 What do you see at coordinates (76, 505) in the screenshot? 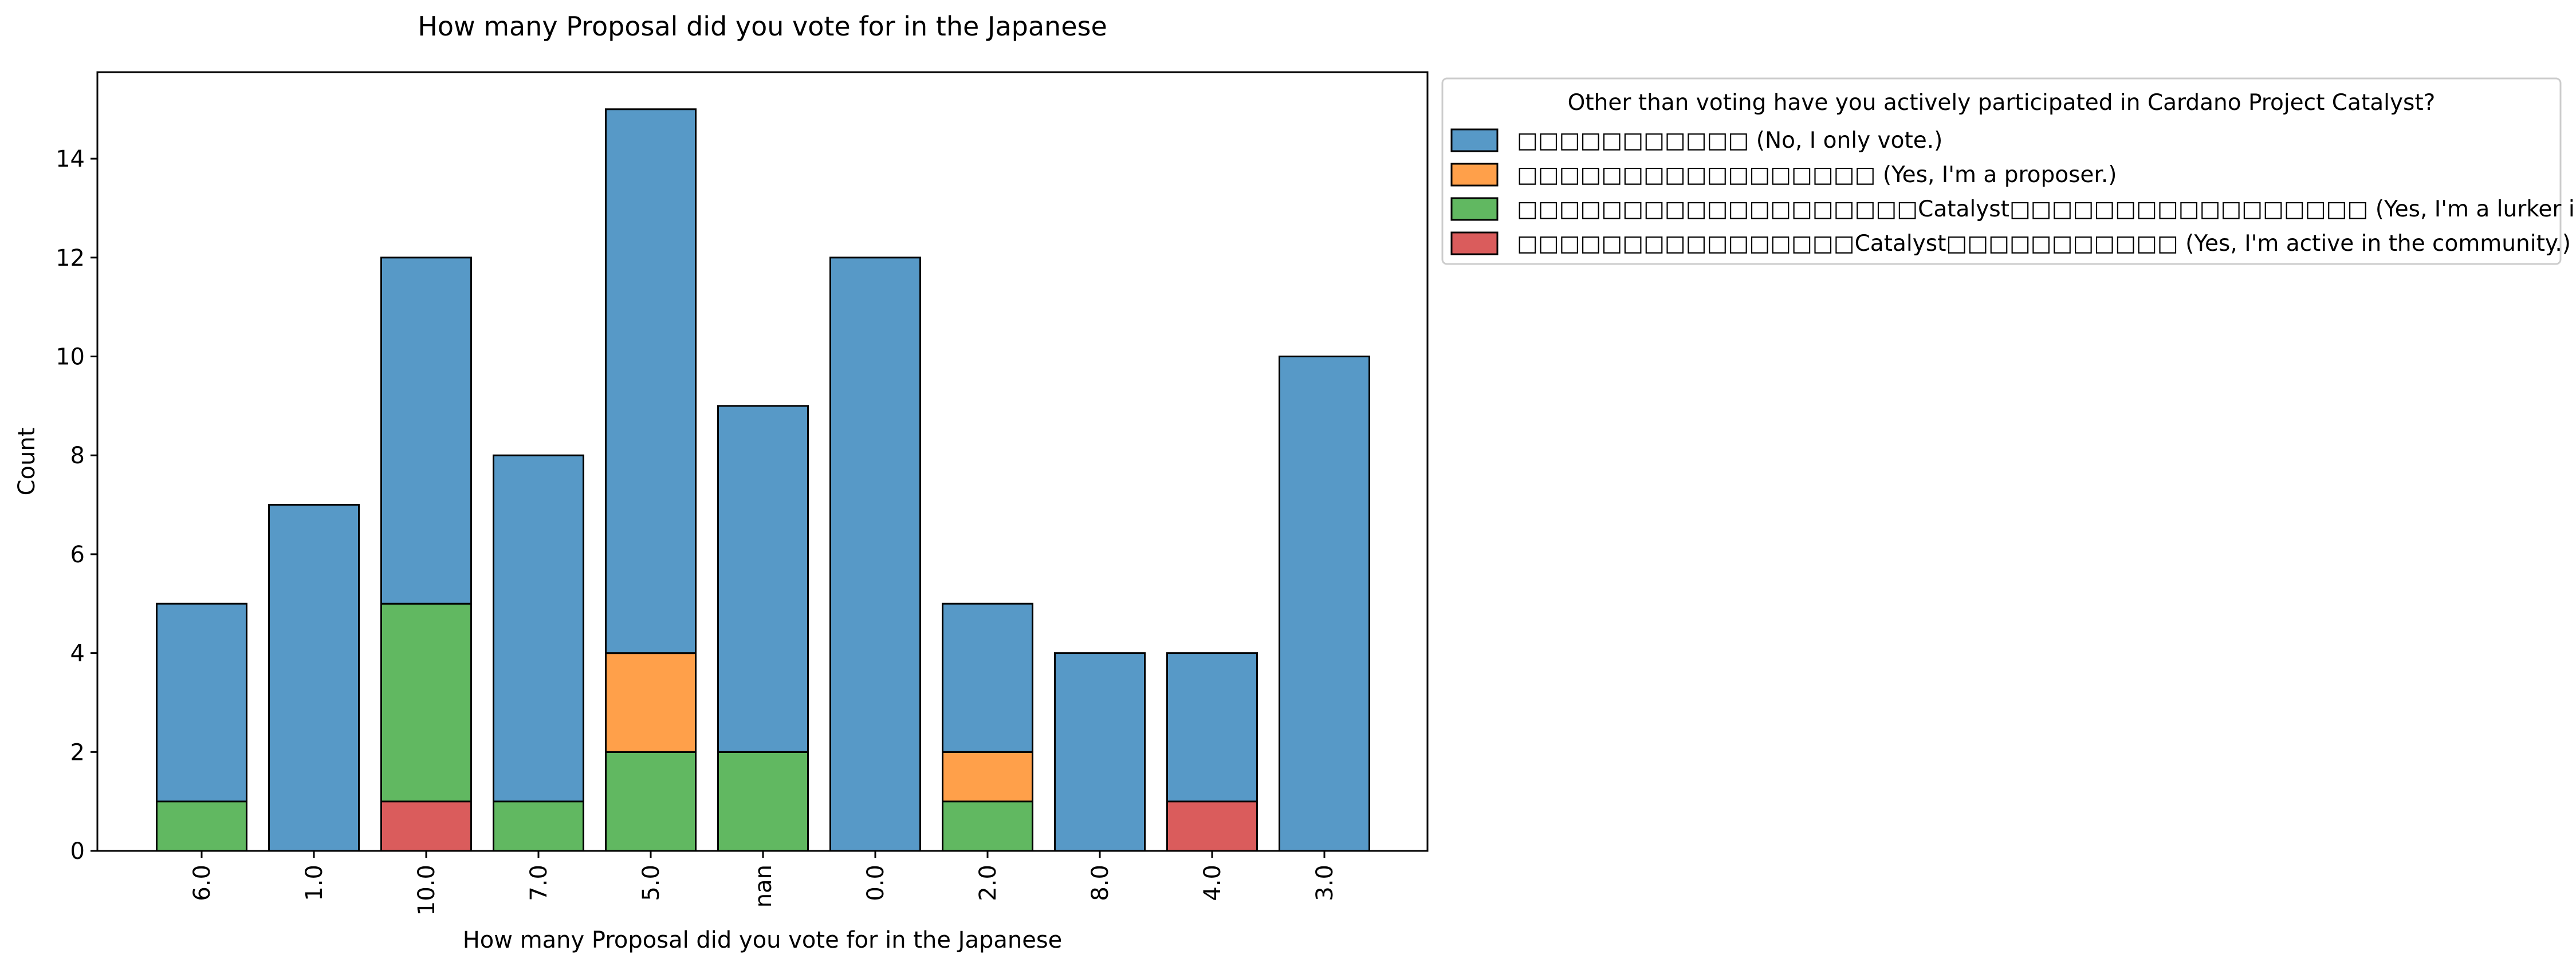
I see `y-axis: 0 2 4 6 8 10 12 14` at bounding box center [76, 505].